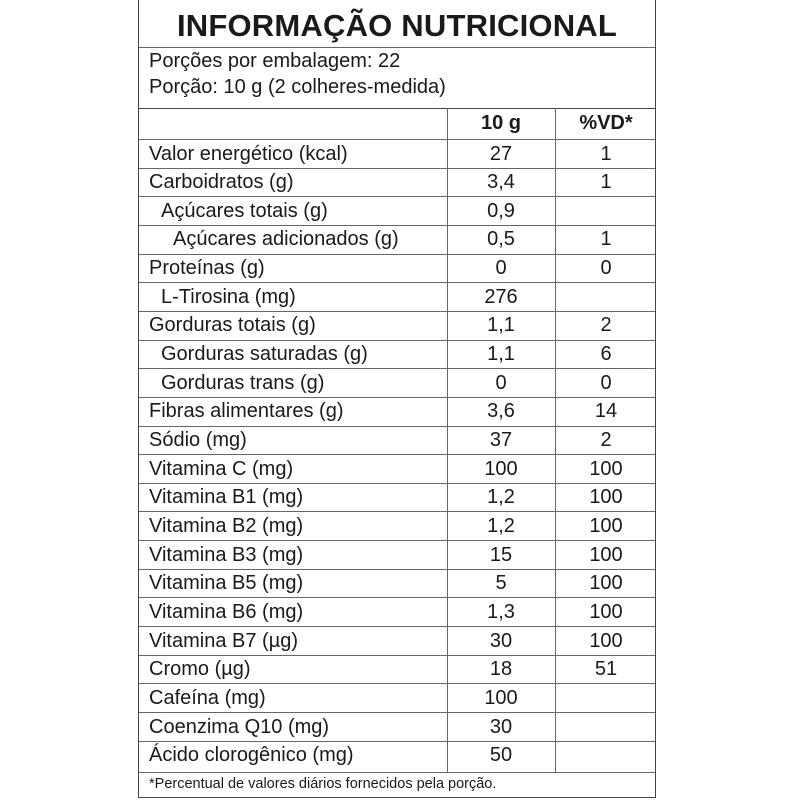 This screenshot has height=800, width=800. I want to click on nutrient-row: Açúcares totais (g) 0,9, so click(397, 211).